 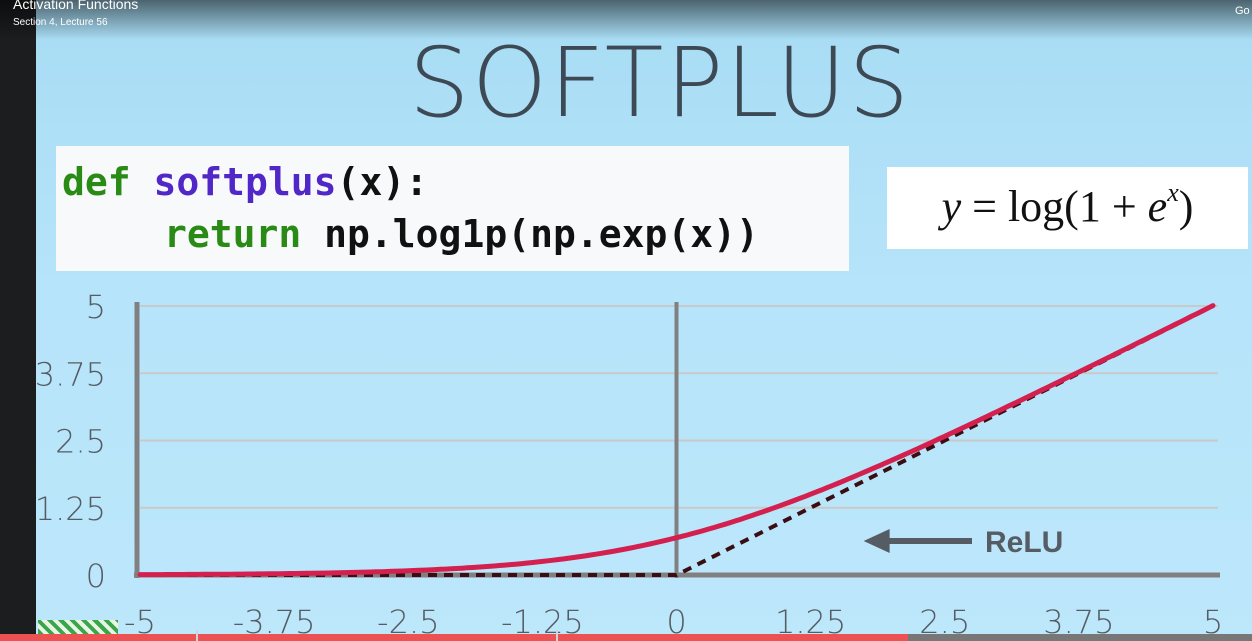 I want to click on code-function-name: softplus, so click(x=245, y=182).